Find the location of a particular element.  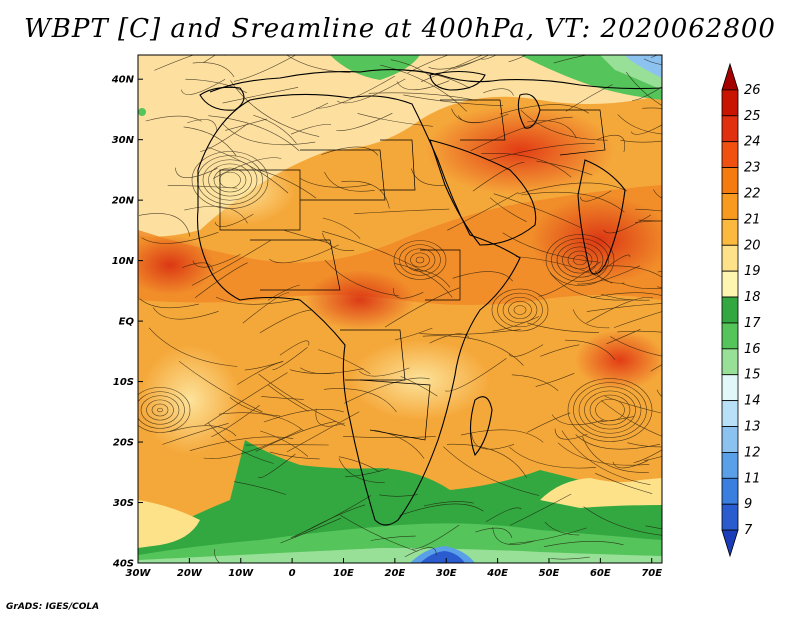

lat-axis: 40N 30N 20N 10N EQ 10S 20S 30S 40S is located at coordinates (127, 322).